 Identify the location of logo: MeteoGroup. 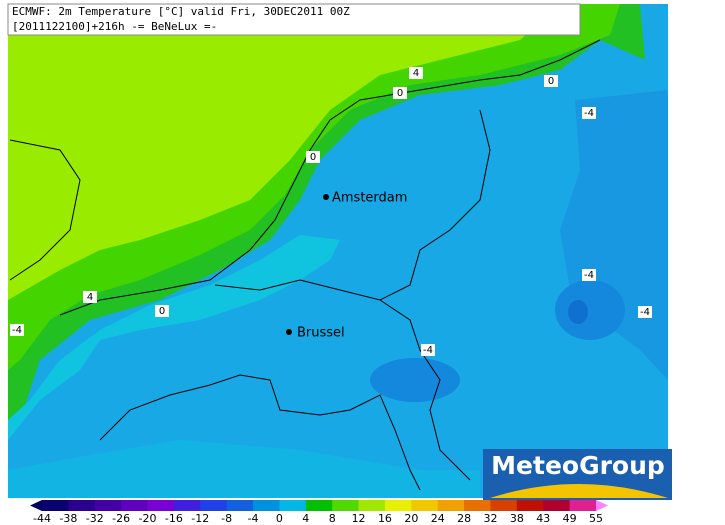
(577, 474).